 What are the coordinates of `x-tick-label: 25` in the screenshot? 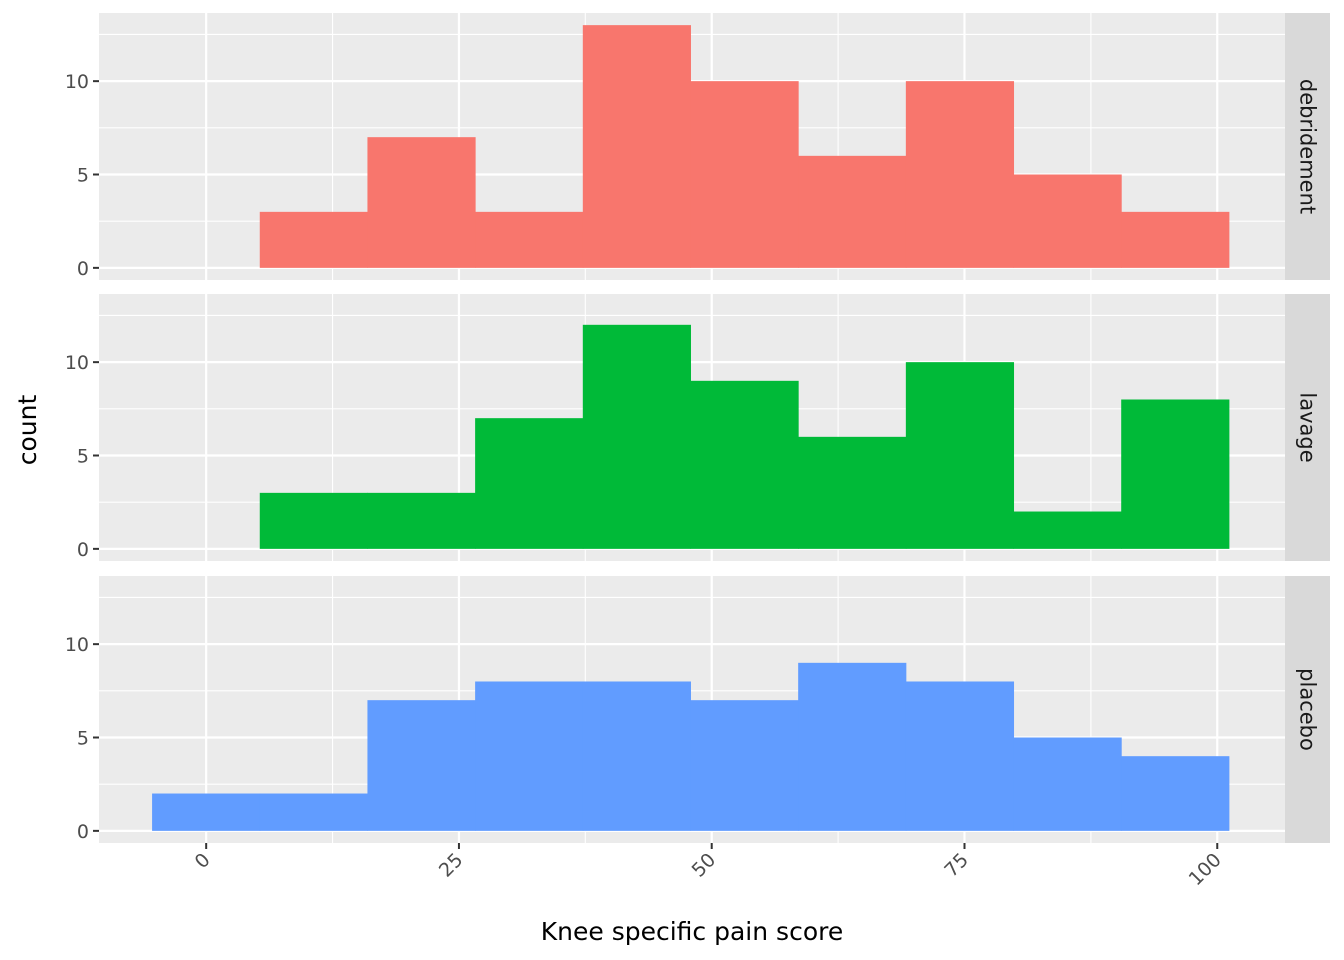 It's located at (451, 865).